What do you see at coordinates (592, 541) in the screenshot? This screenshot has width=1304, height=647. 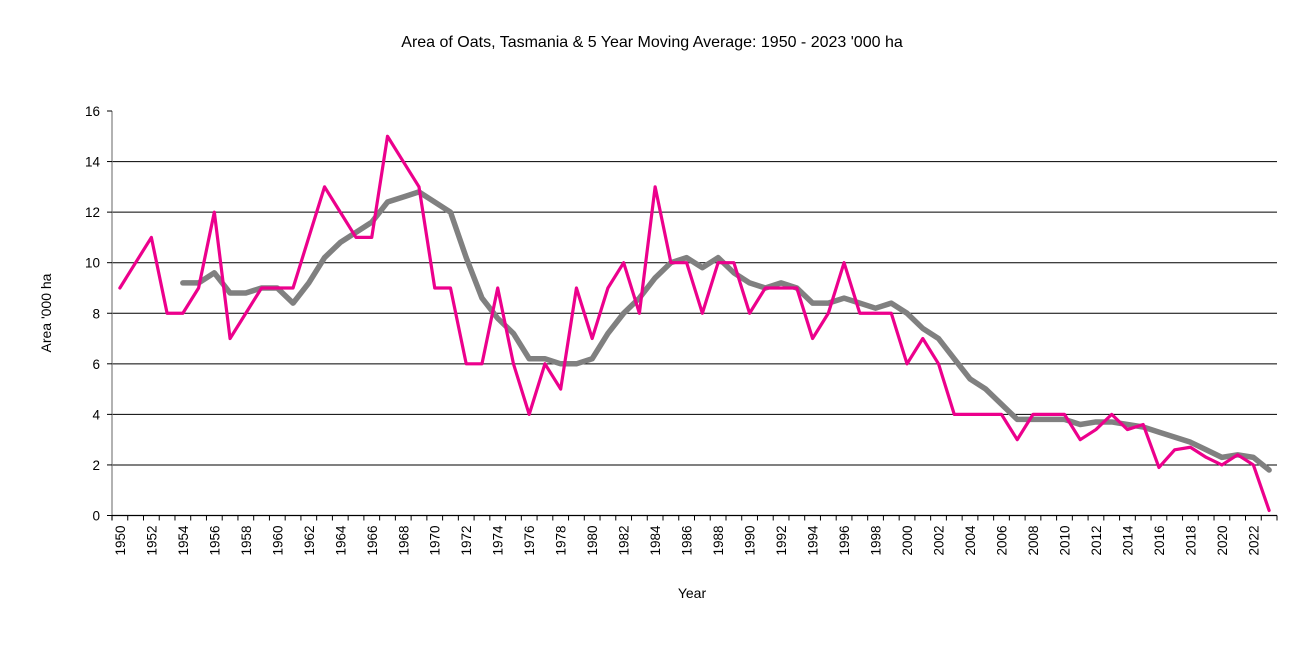 I see `x-tick-label: 1980` at bounding box center [592, 541].